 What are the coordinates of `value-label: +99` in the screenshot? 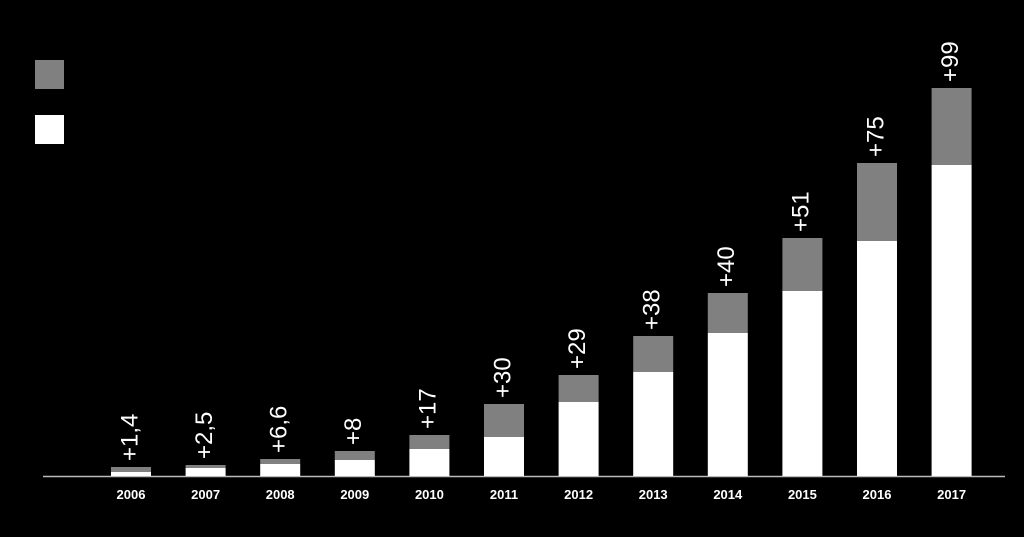 It's located at (950, 61).